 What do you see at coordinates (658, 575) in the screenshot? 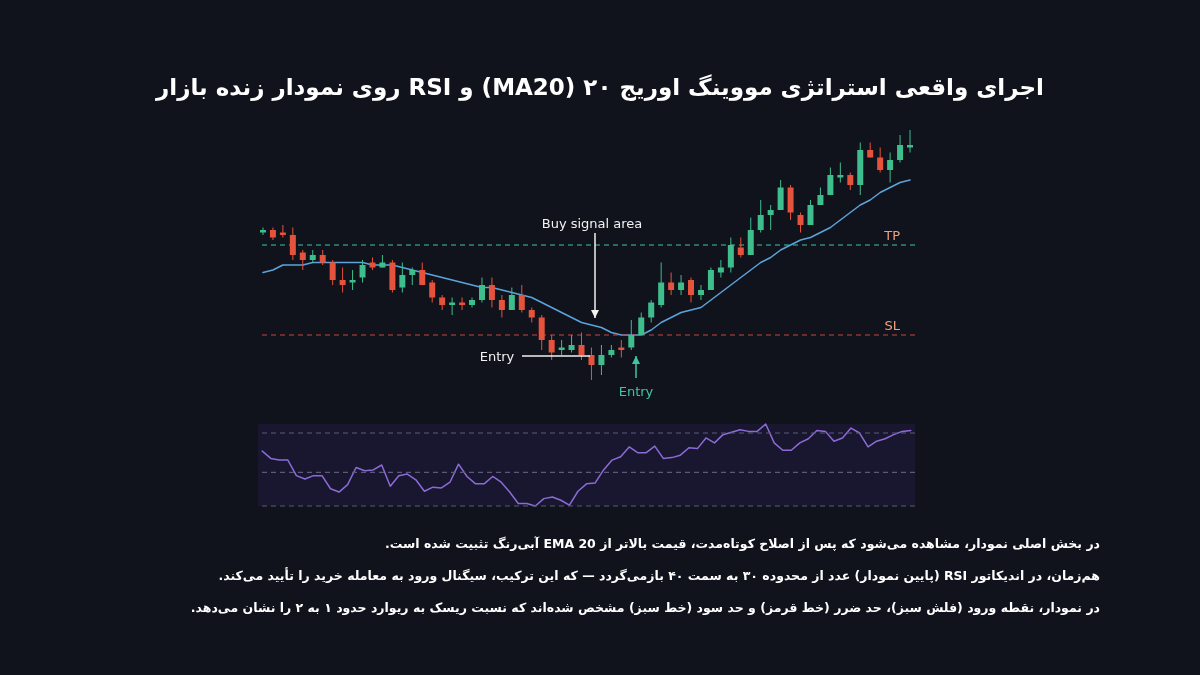
I see `text: هم‌زمان، در اندیکاتور RSI (پایین نمودار) عدد از محدوده ۳۰ به سمت ۴۰ بازمی‌گردد — که این ترکیب، سیگنال ورود به معامله خرید را تأیید می‌کند.` at bounding box center [658, 575].